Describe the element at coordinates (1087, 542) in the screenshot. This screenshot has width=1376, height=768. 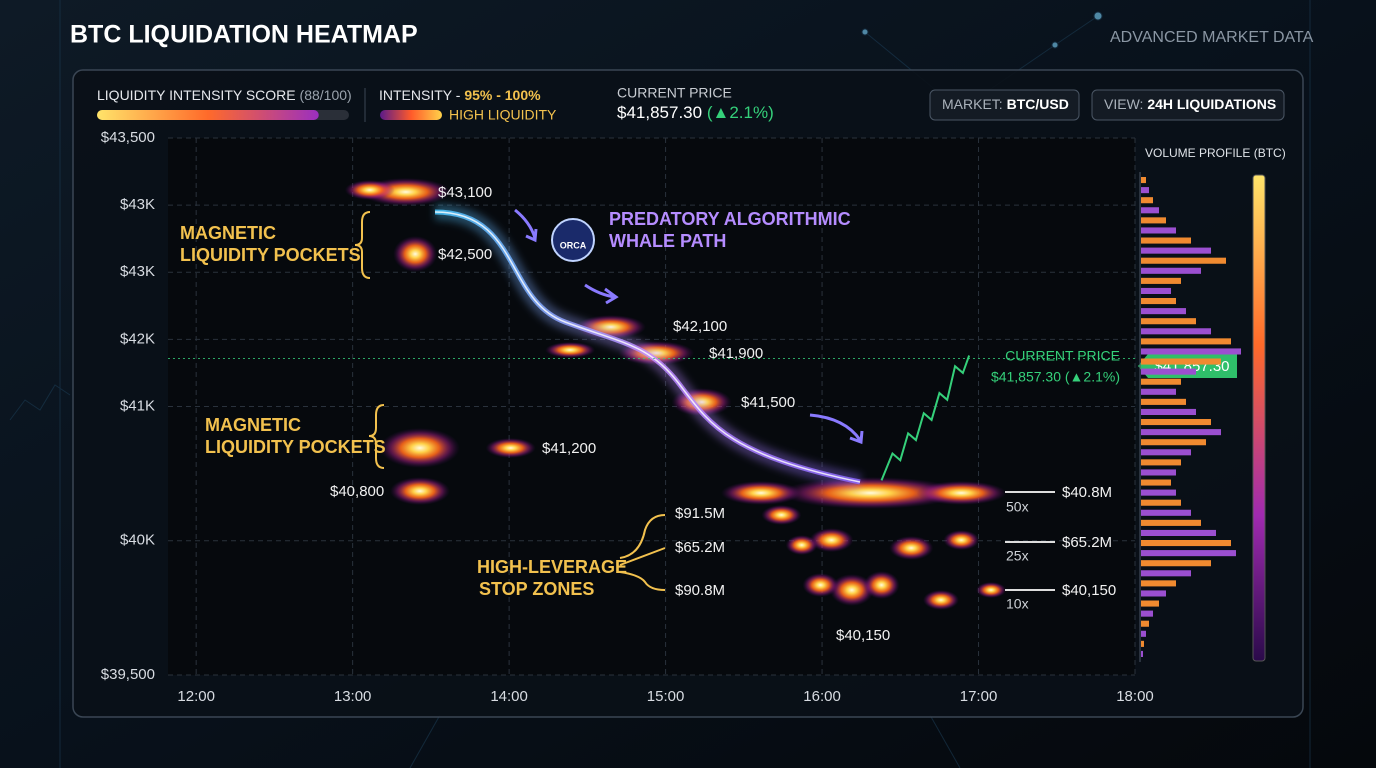
I see `right-label: $65.2M` at that location.